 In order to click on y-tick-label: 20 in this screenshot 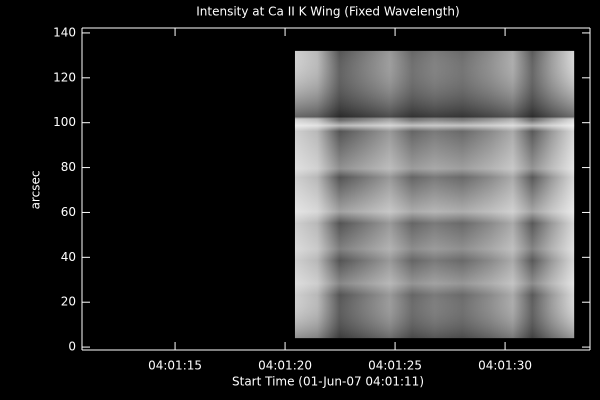, I will do `click(68, 302)`.